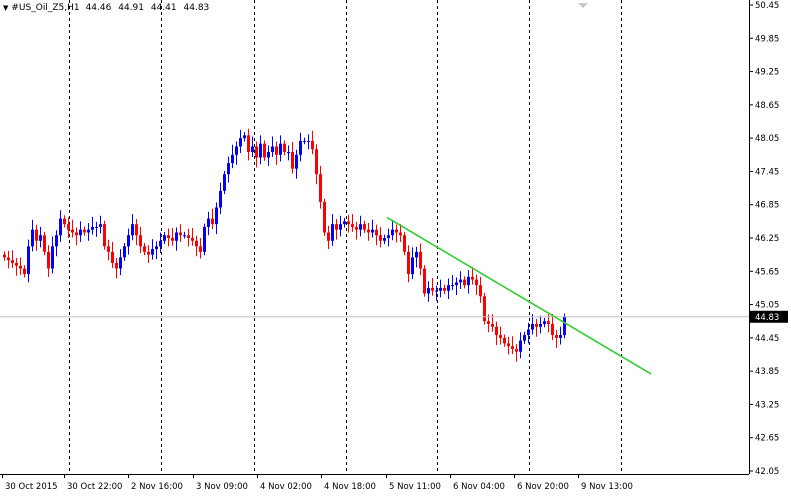 The width and height of the screenshot is (791, 499). What do you see at coordinates (767, 239) in the screenshot?
I see `price-label: 46.25` at bounding box center [767, 239].